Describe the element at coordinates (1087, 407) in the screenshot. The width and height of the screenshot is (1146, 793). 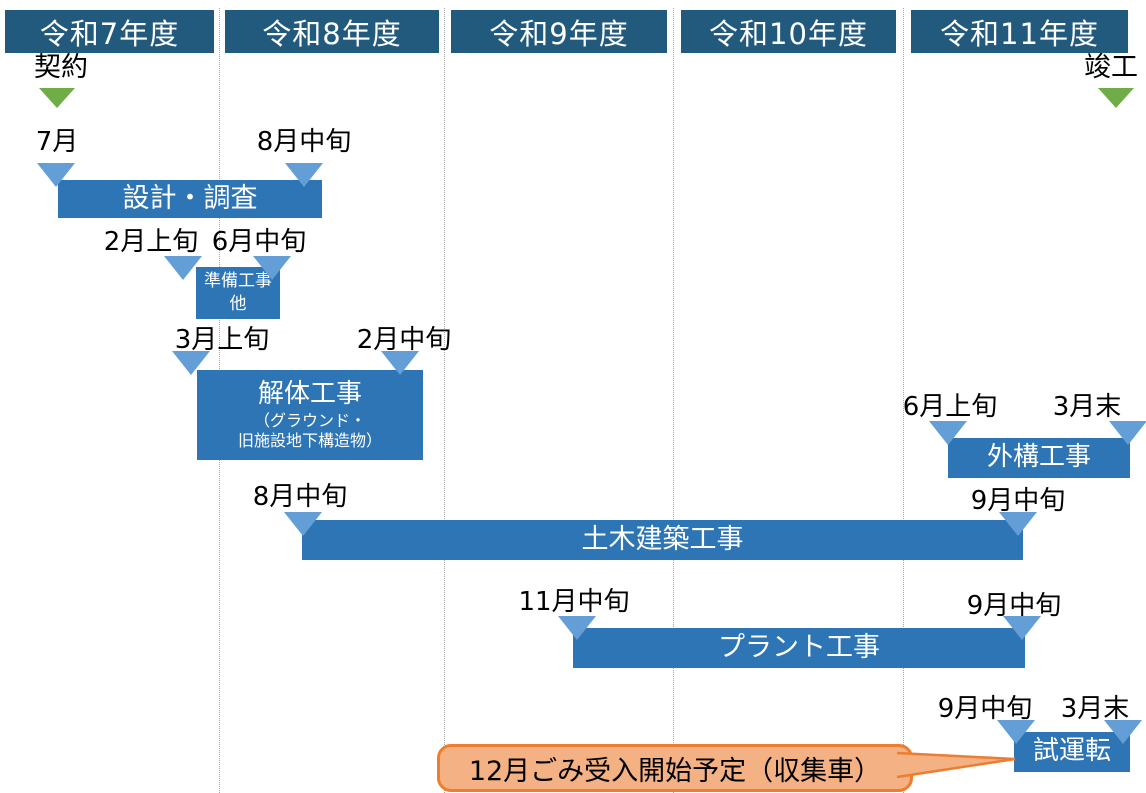
I see `task-exterior-end-label: 3月末` at that location.